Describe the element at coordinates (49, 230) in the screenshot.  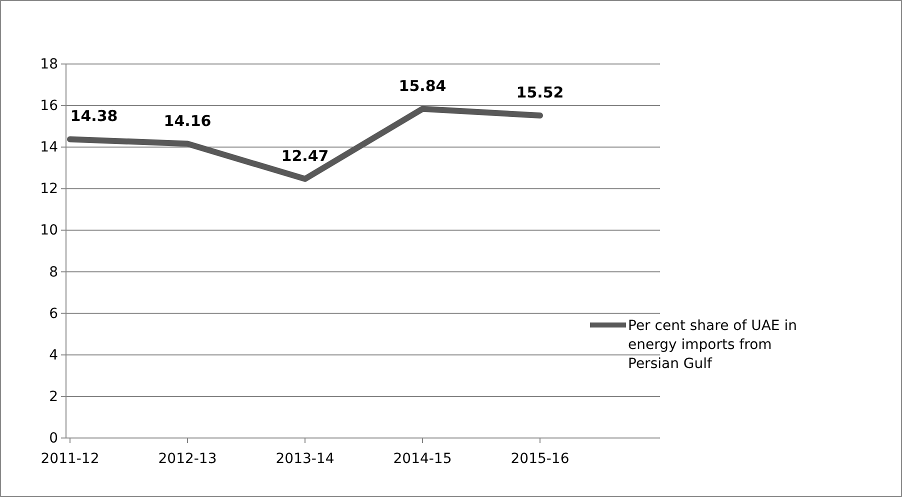
I see `y-tick-label: 10` at that location.